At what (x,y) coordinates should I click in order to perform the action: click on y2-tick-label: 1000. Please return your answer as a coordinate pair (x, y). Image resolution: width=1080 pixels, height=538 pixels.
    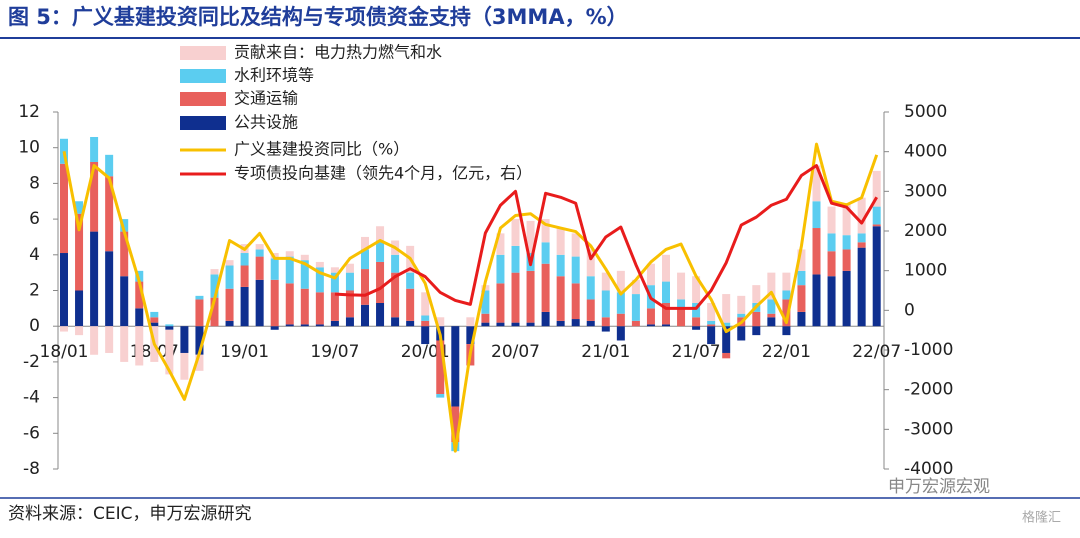
    Looking at the image, I should click on (925, 271).